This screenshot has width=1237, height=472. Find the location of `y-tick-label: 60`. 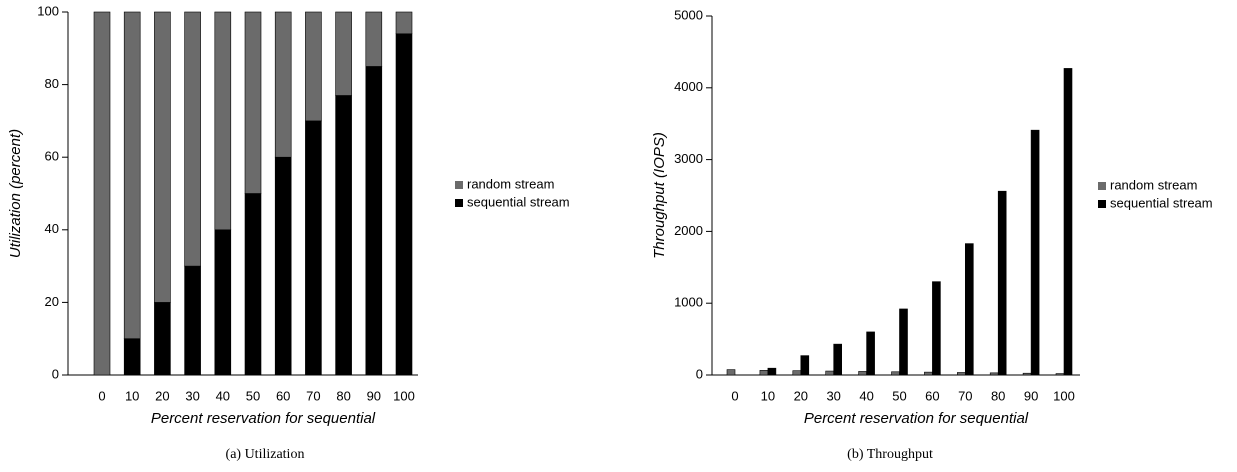

y-tick-label: 60 is located at coordinates (52, 156).